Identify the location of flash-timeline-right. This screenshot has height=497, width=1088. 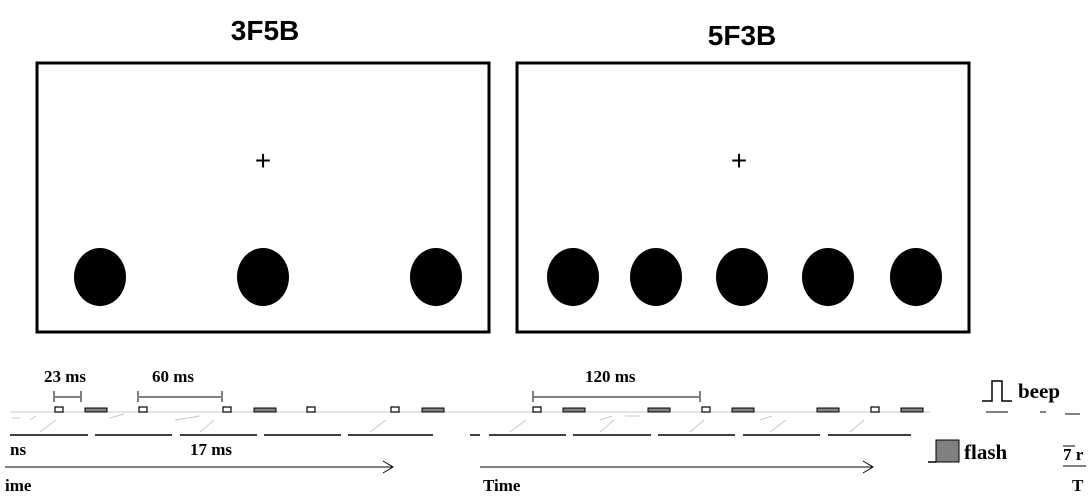
(690, 427).